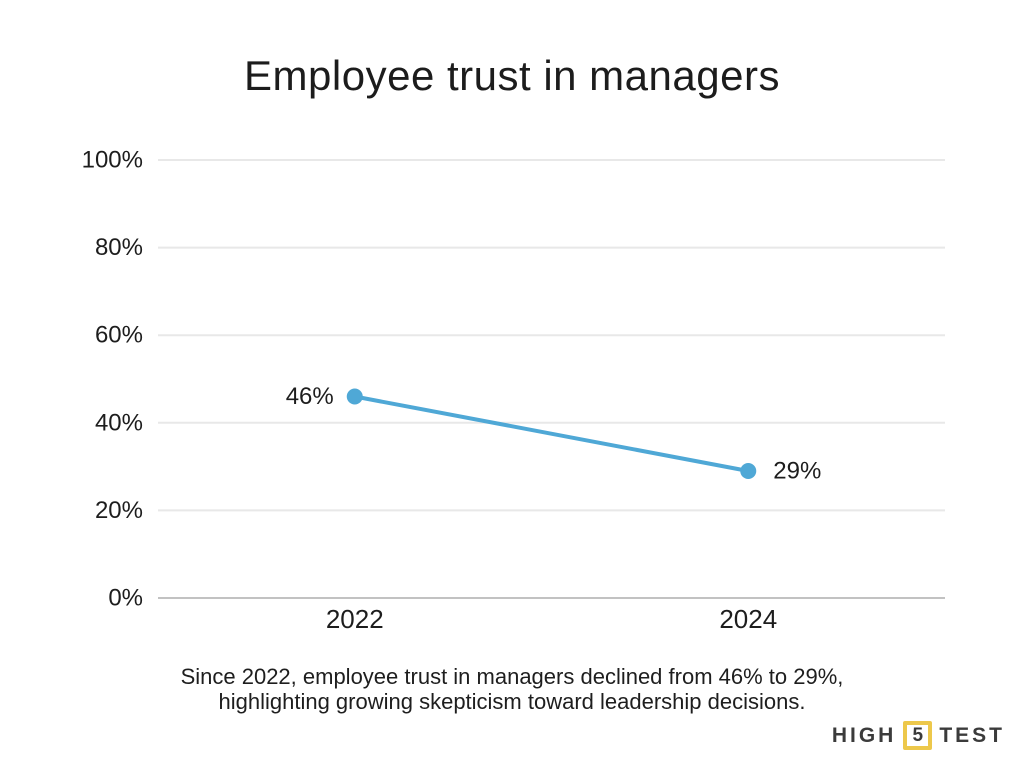 The image size is (1024, 768). What do you see at coordinates (119, 510) in the screenshot?
I see `y-tick-label: 20%` at bounding box center [119, 510].